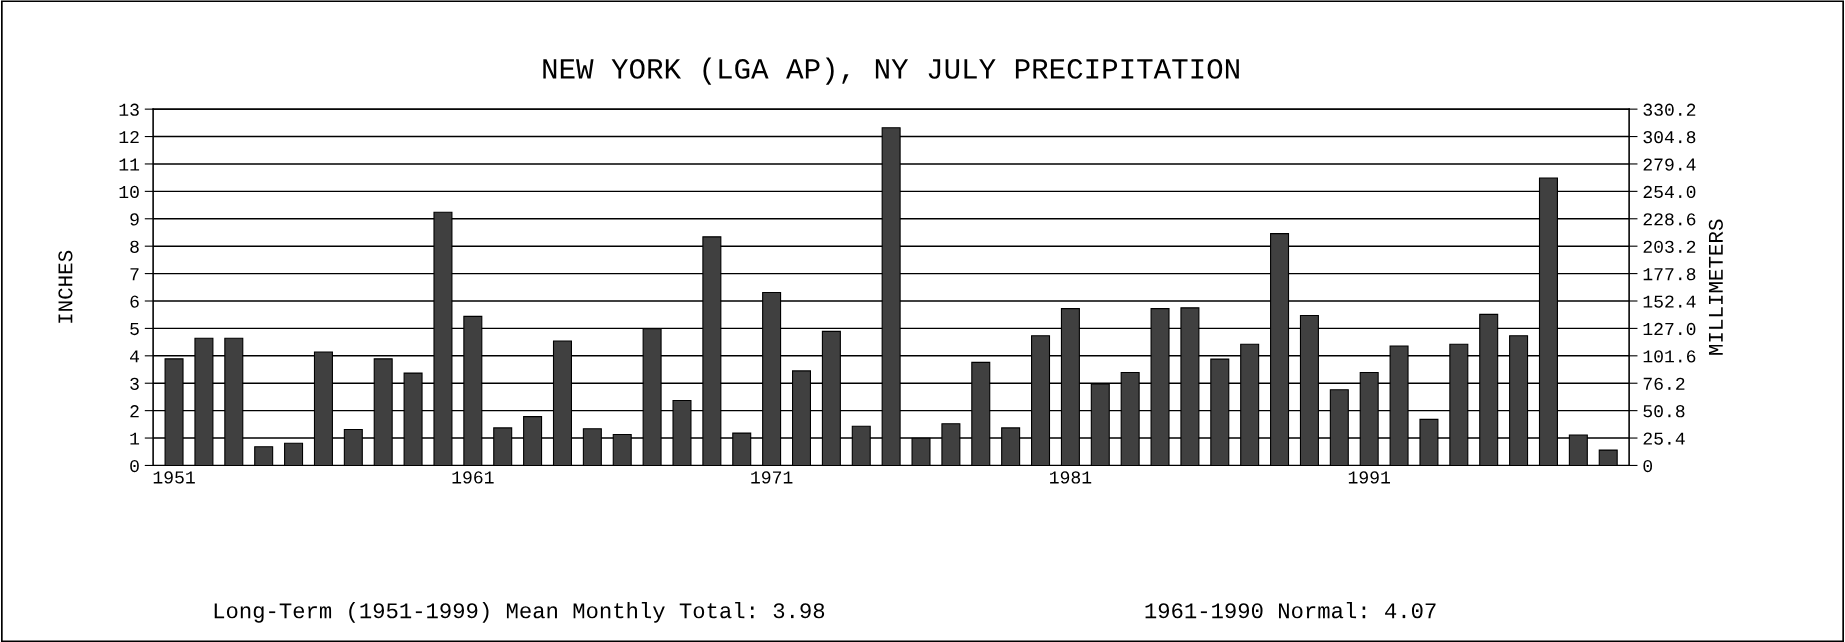 This screenshot has width=1845, height=642. What do you see at coordinates (134, 411) in the screenshot?
I see `y-tick-label: 2` at bounding box center [134, 411].